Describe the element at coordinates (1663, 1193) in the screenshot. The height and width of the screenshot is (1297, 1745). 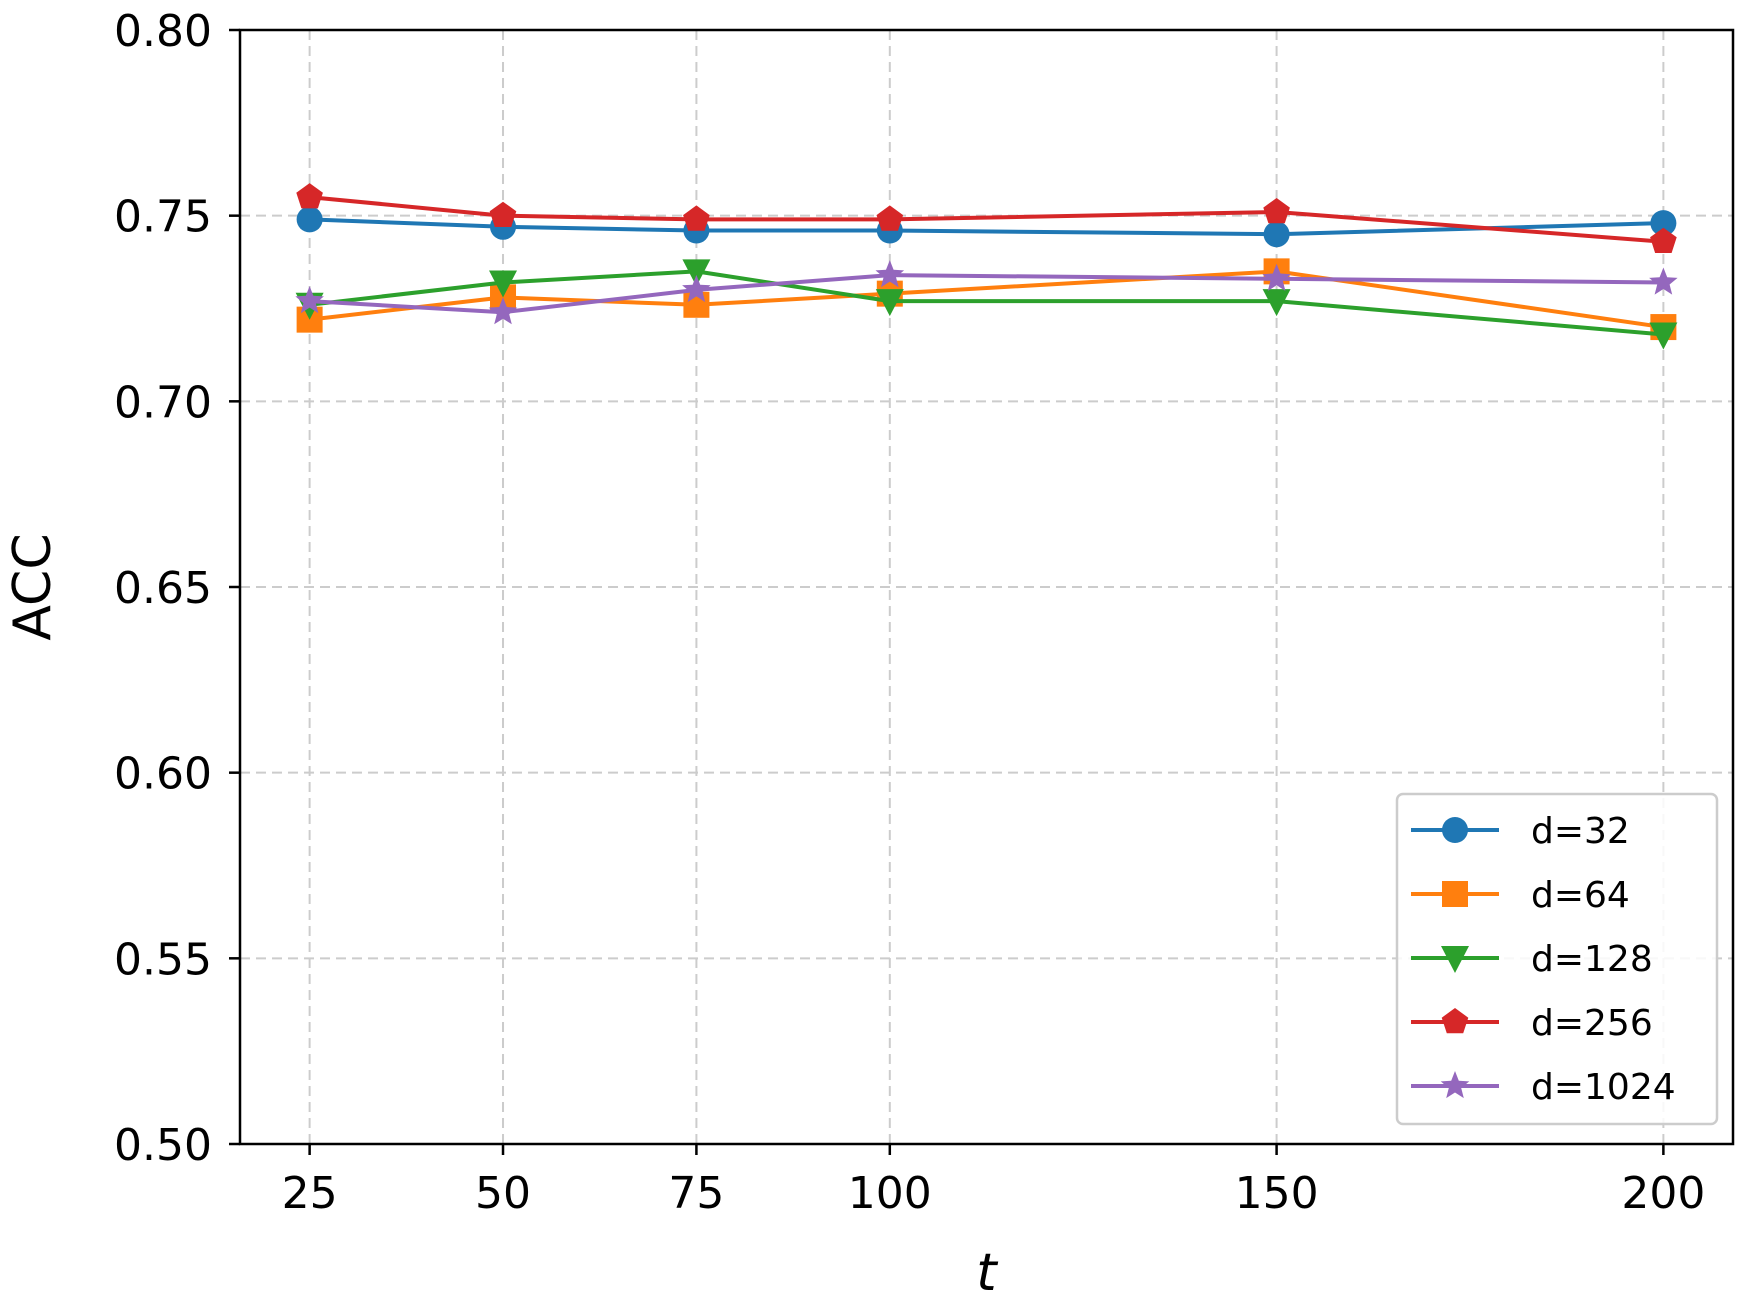
I see `x-tick-label: 200` at that location.